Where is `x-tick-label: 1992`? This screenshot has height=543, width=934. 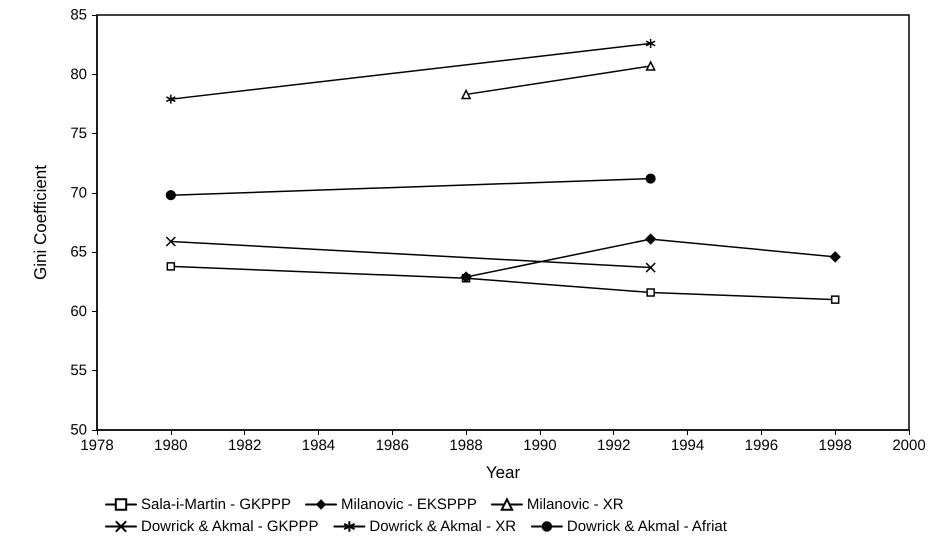 x-tick-label: 1992 is located at coordinates (613, 445).